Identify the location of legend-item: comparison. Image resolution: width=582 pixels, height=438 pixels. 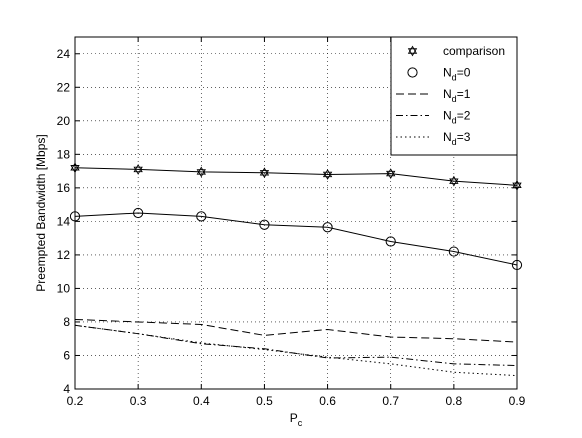
(456, 51).